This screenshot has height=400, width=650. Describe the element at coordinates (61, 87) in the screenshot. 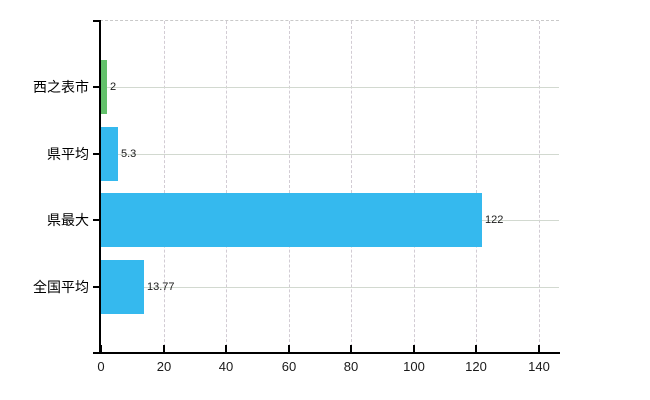

I see `category-label: 西之表市` at that location.